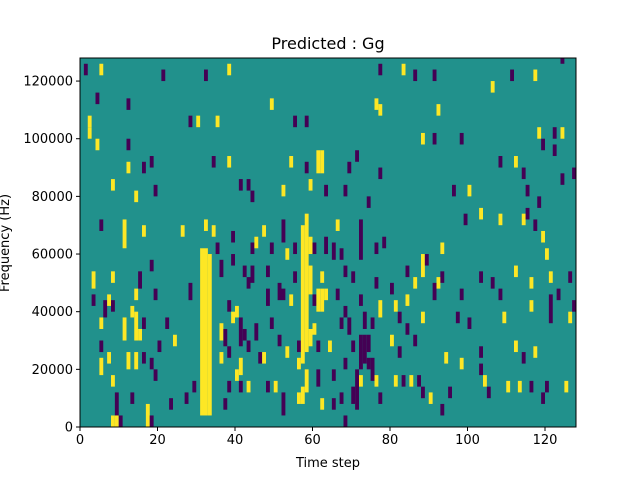  What do you see at coordinates (545, 440) in the screenshot?
I see `x-tick-label: 120` at bounding box center [545, 440].